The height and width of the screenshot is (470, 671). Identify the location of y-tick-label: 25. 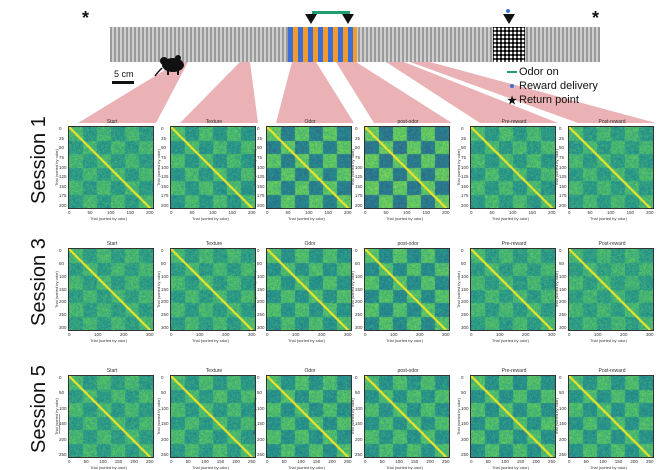
(62, 138).